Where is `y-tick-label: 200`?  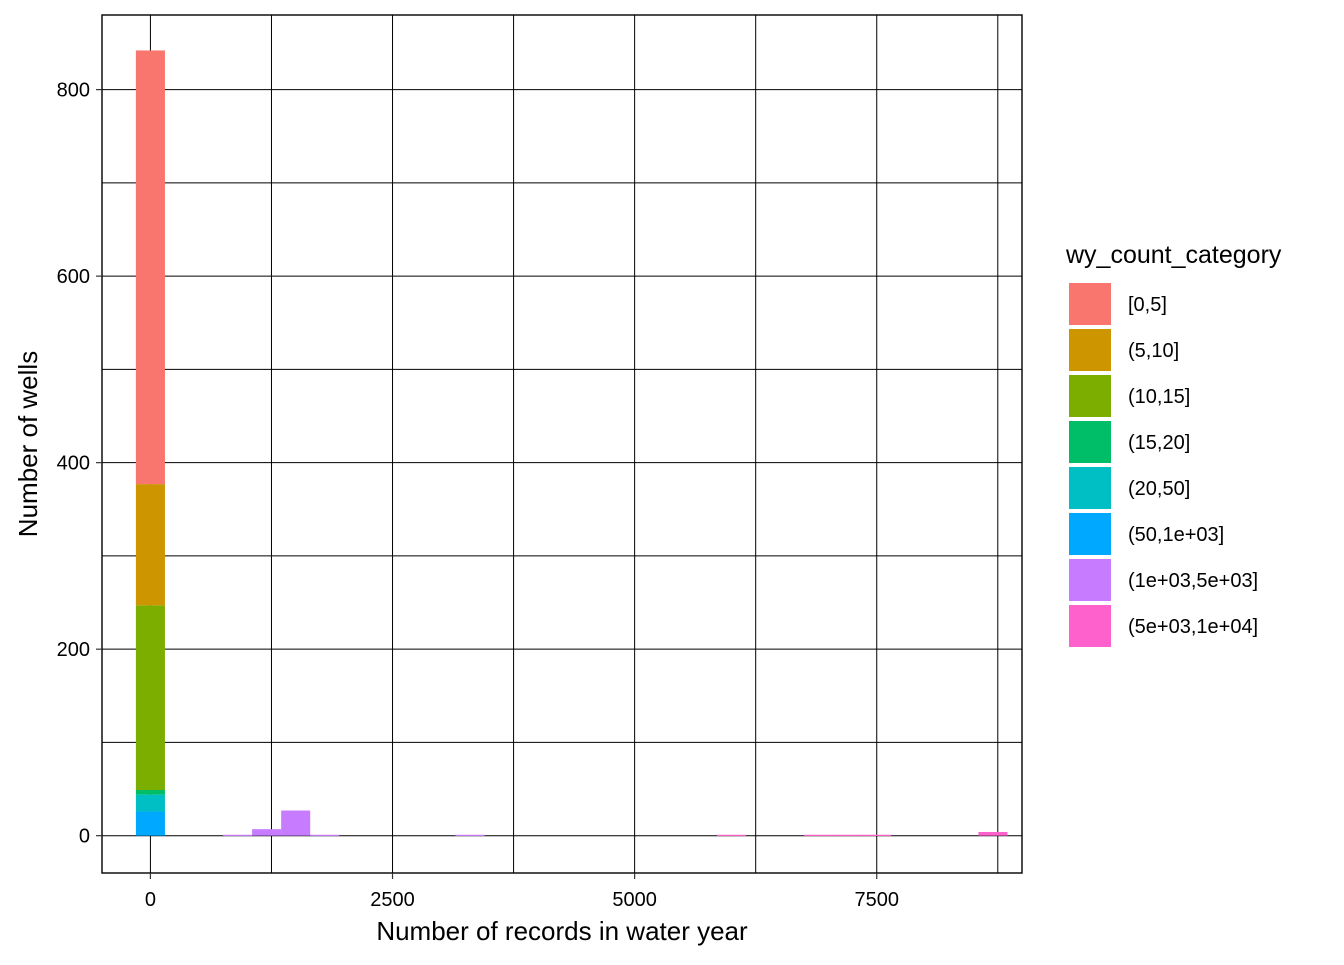
y-tick-label: 200 is located at coordinates (73, 650).